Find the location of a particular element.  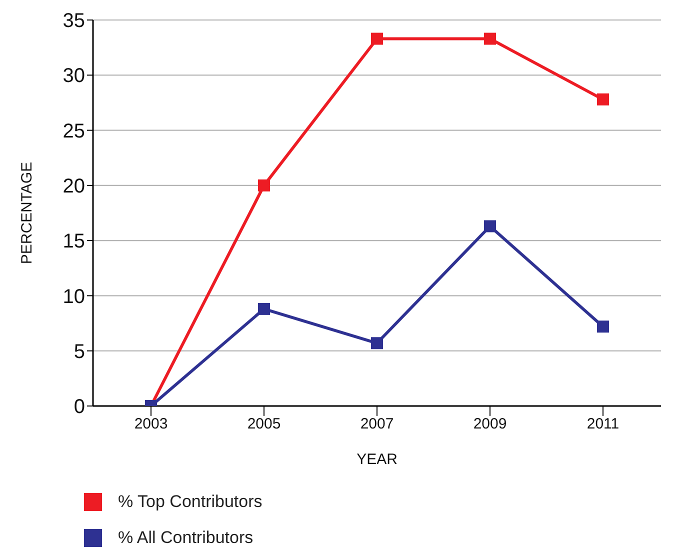

x-tick-label: 2007 is located at coordinates (377, 424).